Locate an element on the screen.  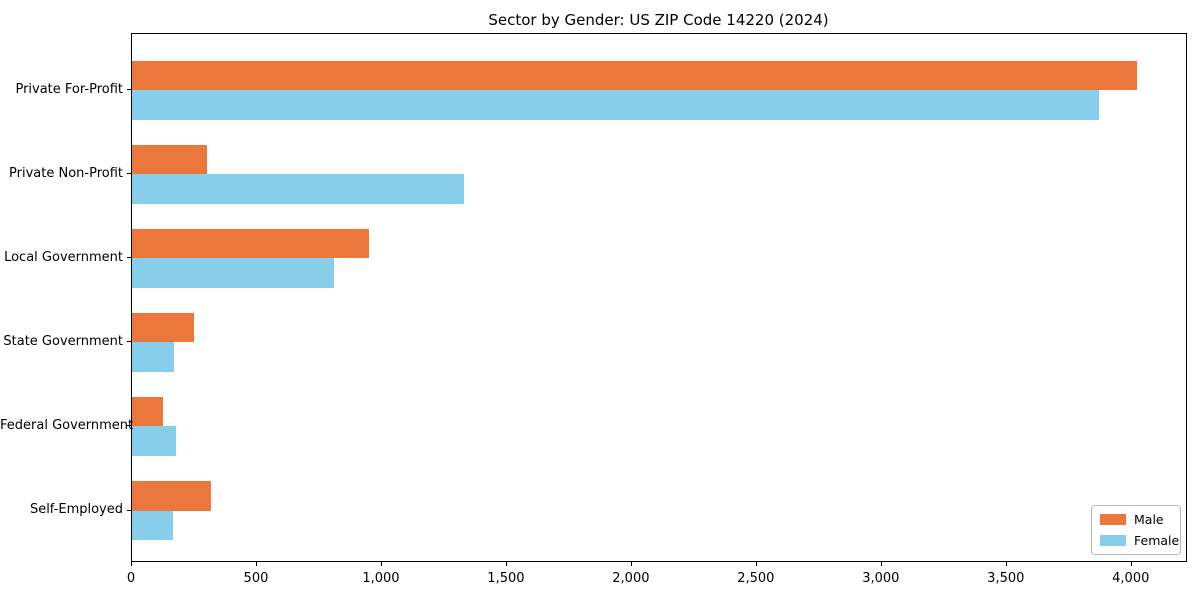
x-tick-label: 3,000 is located at coordinates (881, 578).